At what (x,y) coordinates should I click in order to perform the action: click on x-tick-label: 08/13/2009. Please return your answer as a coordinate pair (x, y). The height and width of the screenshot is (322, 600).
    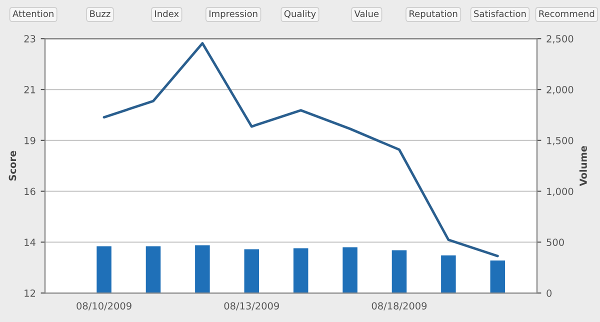
    Looking at the image, I should click on (251, 306).